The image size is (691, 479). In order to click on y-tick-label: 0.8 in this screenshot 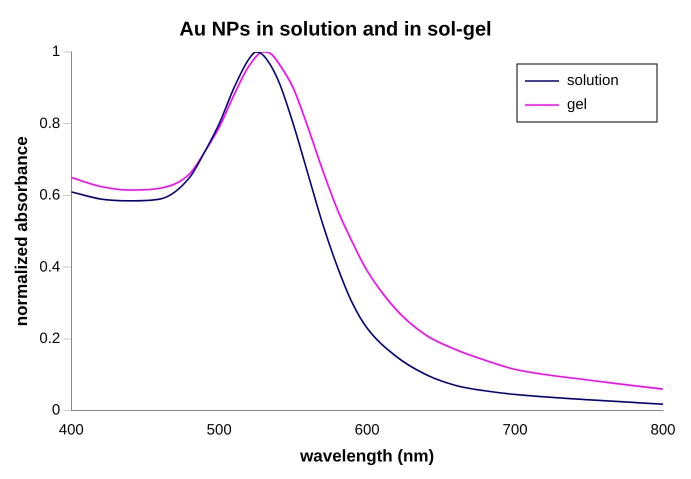, I will do `click(49, 123)`.